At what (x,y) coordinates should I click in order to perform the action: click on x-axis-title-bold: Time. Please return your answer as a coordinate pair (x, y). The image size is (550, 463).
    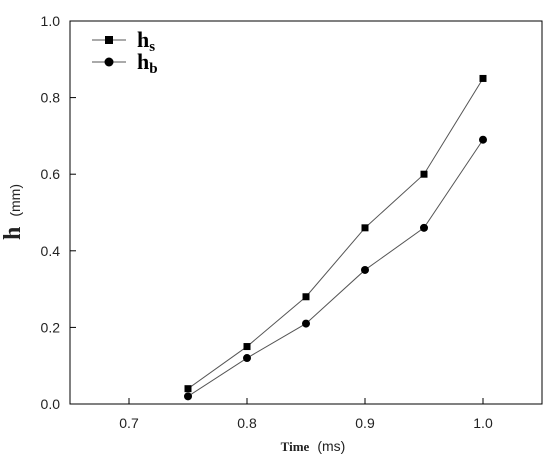
    Looking at the image, I should click on (295, 446).